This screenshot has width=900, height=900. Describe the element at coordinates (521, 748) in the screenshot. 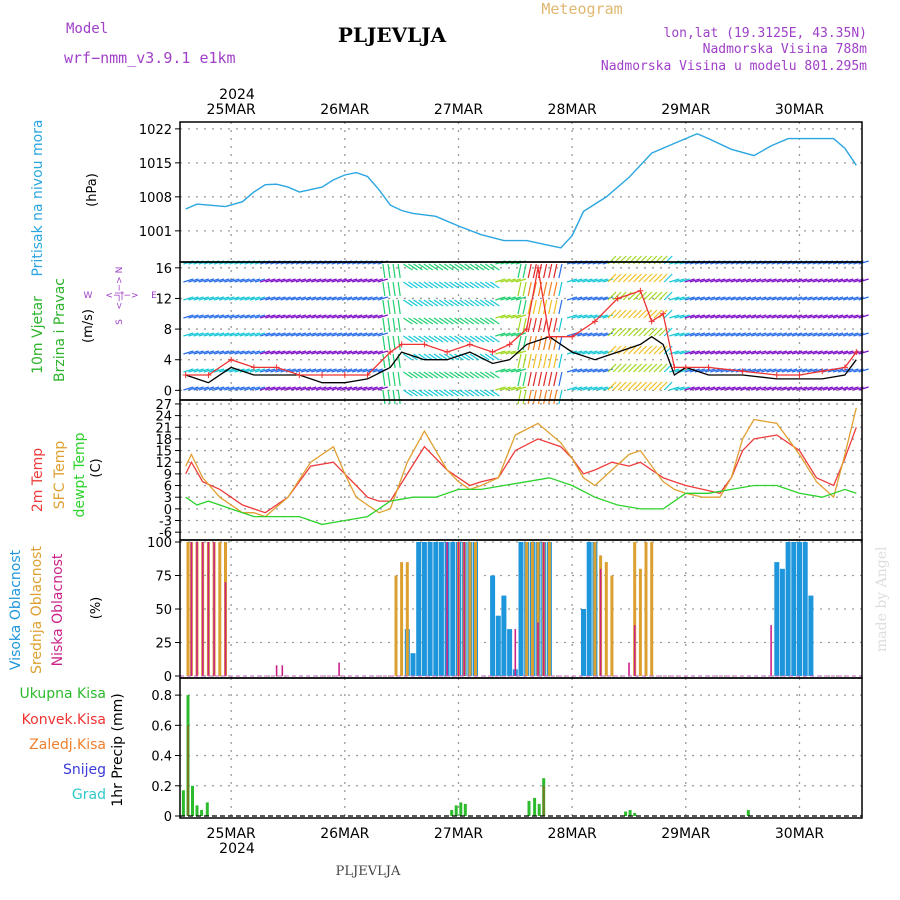

I see `panel-frame` at that location.